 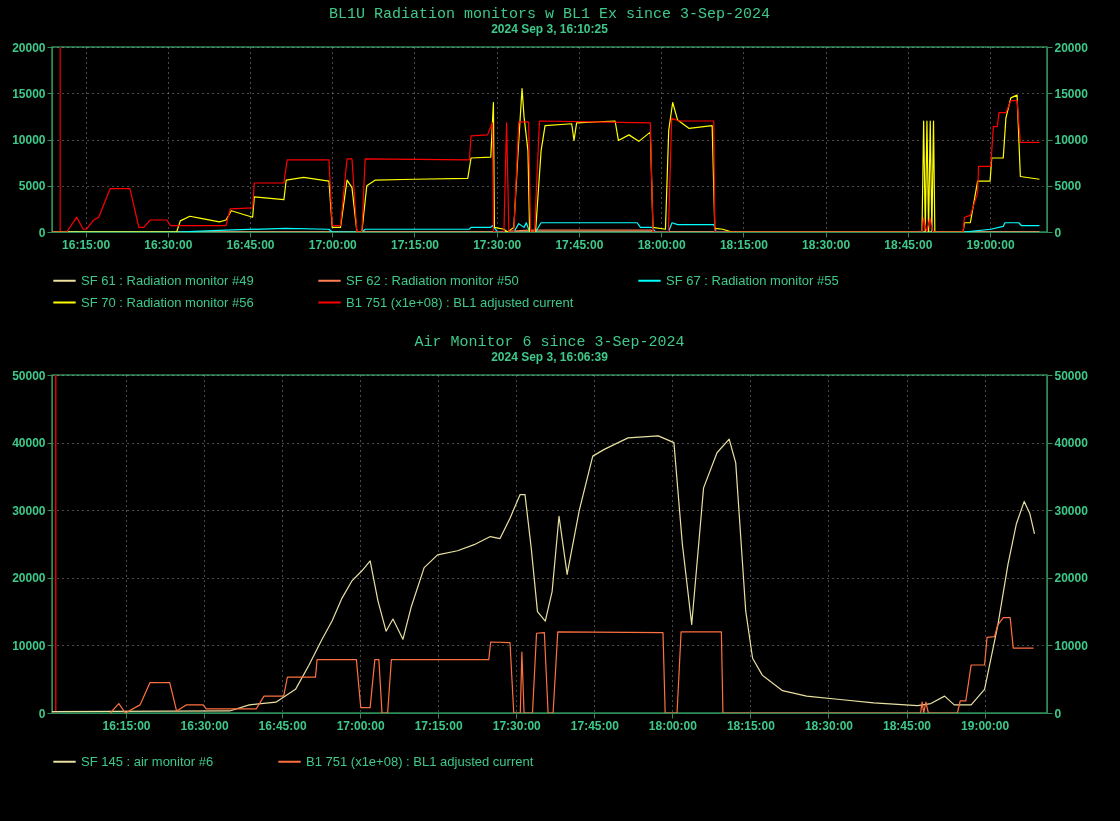 What do you see at coordinates (549, 342) in the screenshot?
I see `chart-title: Air Monitor 6 since 3-Sep-2024` at bounding box center [549, 342].